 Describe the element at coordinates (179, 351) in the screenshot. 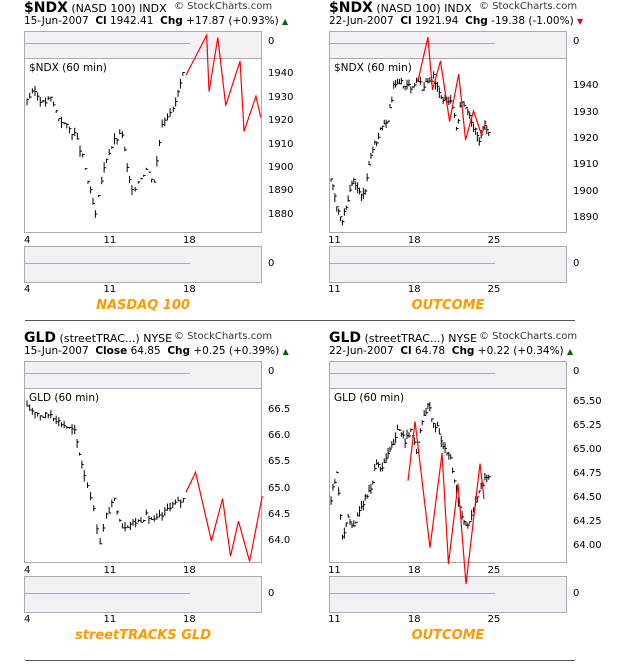

I see `change-label: Chg` at that location.